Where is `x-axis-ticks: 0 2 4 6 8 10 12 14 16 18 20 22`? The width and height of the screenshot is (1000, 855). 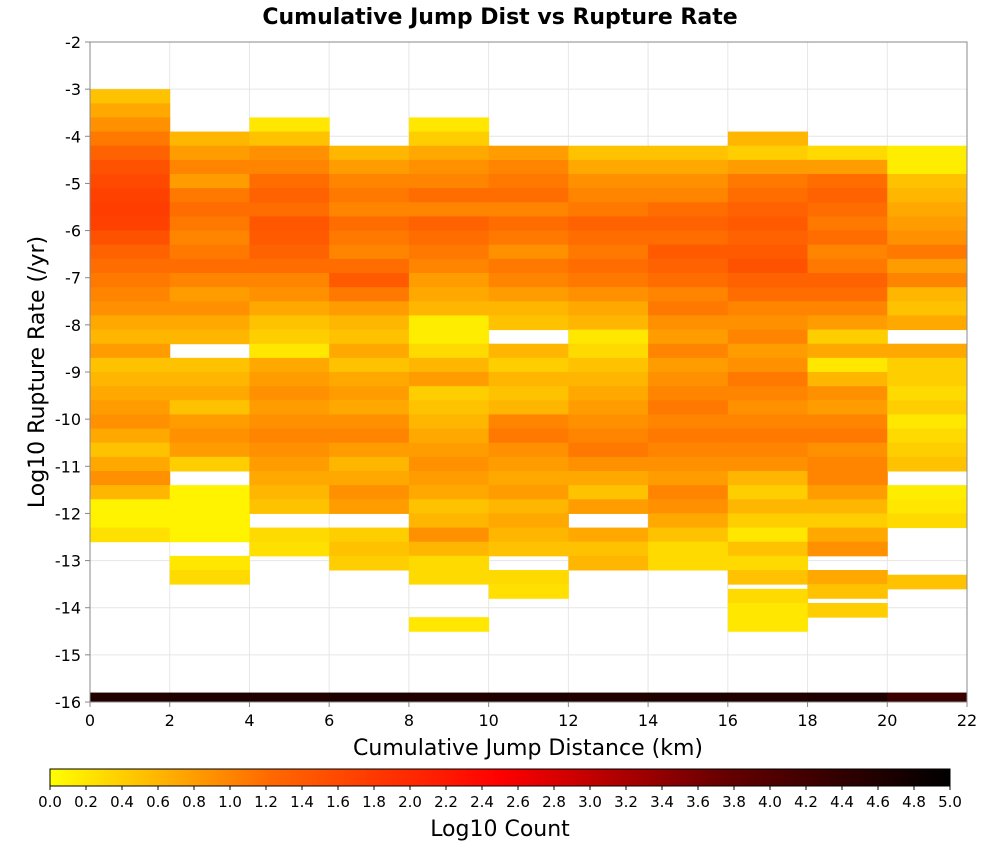 x-axis-ticks: 0 2 4 6 8 10 12 14 16 18 20 22 is located at coordinates (531, 716).